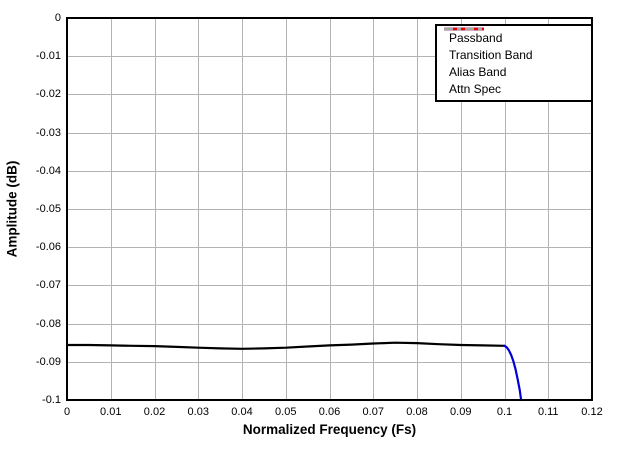 The height and width of the screenshot is (454, 621). I want to click on legend-label: Passband, so click(476, 37).